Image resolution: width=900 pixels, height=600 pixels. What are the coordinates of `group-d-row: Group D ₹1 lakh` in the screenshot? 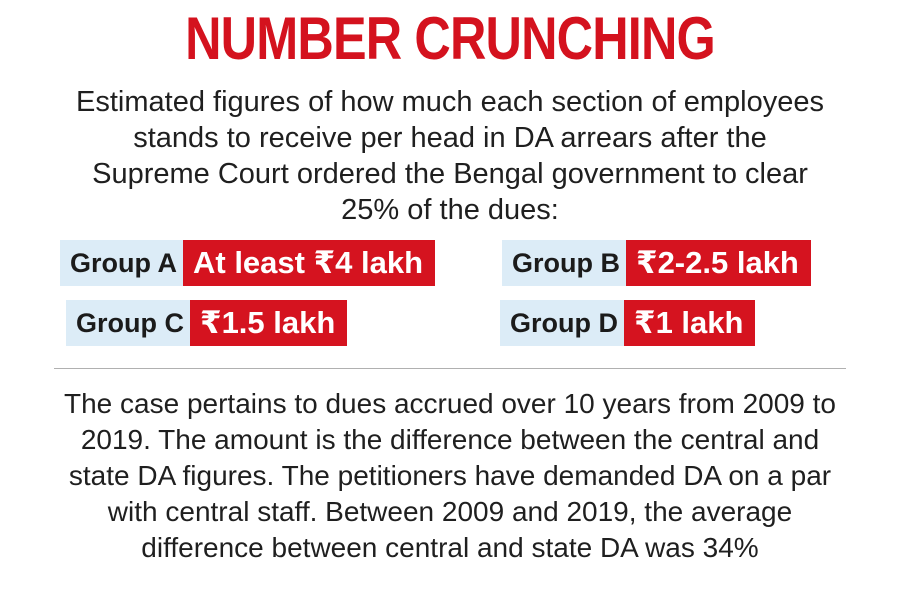 It's located at (628, 323).